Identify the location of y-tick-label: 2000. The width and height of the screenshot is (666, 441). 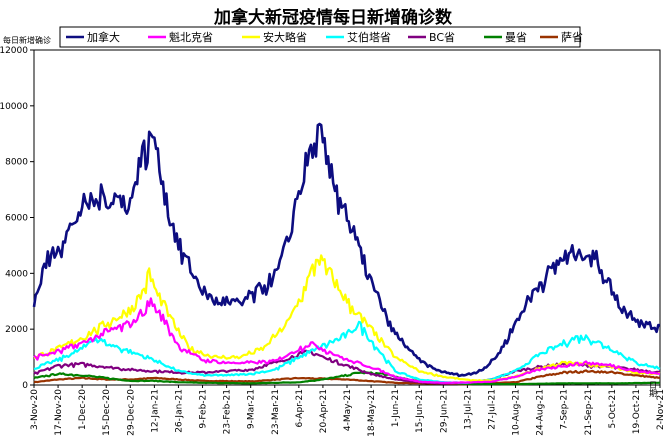
(16, 330).